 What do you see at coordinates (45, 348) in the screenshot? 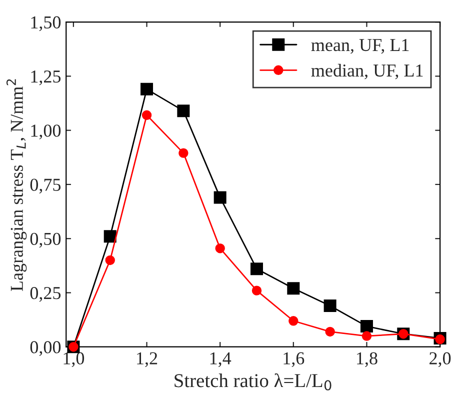
I see `y-tick-label: 0,00` at bounding box center [45, 348].